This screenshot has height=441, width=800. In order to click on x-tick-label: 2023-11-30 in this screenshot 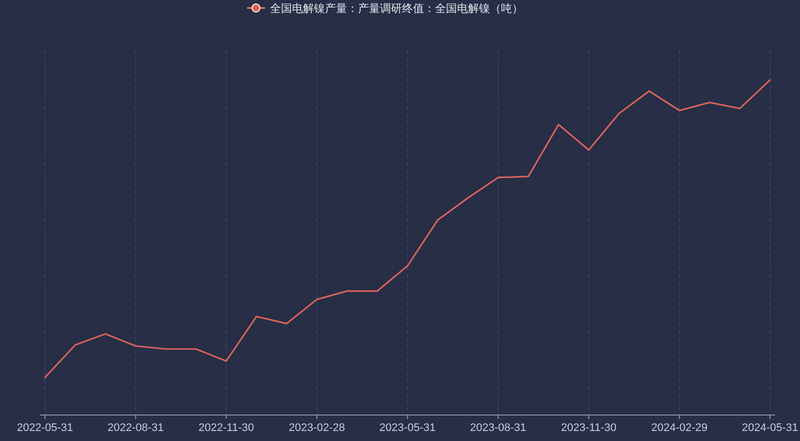, I will do `click(588, 428)`.